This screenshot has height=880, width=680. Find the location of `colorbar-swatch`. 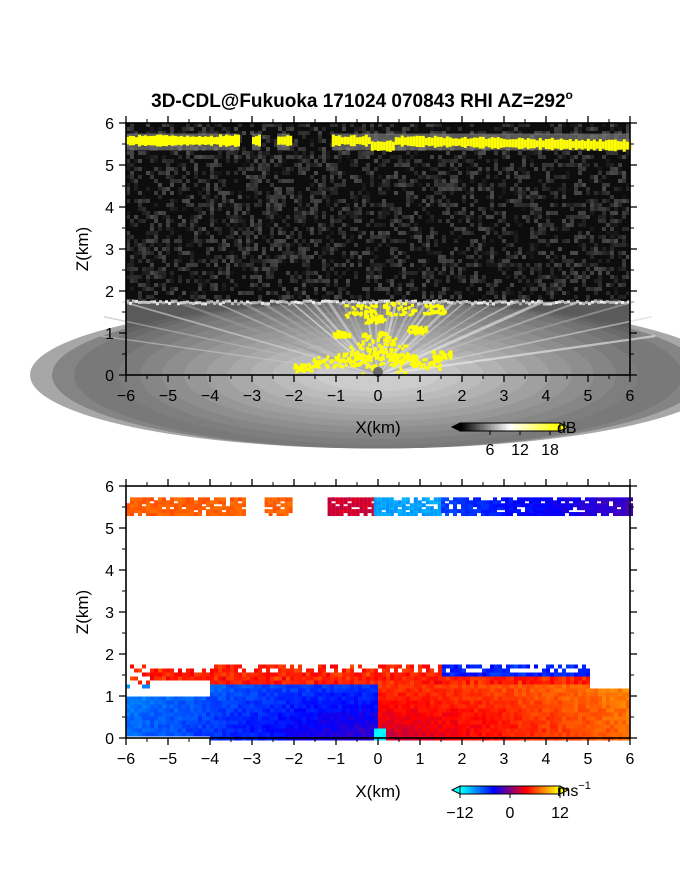

colorbar-swatch is located at coordinates (499, 427).